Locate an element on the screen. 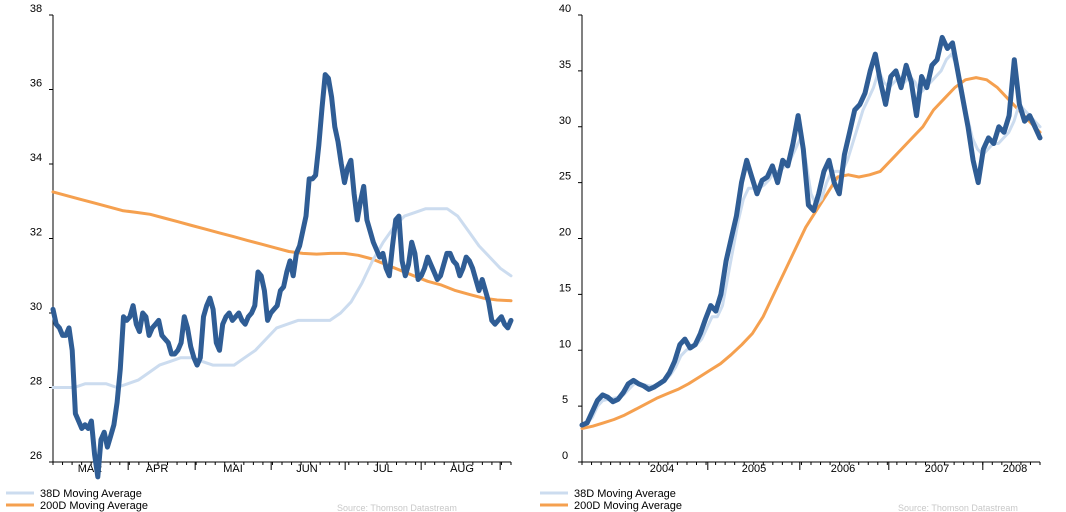 The image size is (1066, 512). y-tick-label: 0 is located at coordinates (565, 456).